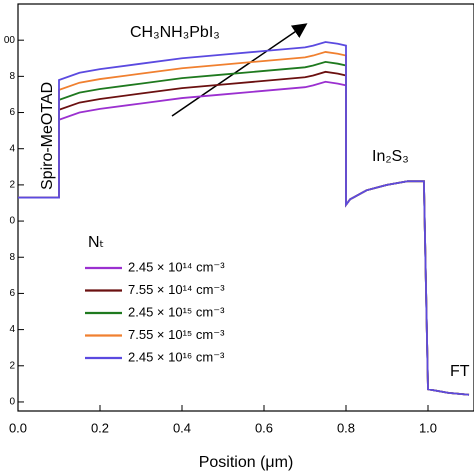 Image resolution: width=474 pixels, height=474 pixels. What do you see at coordinates (346, 427) in the screenshot?
I see `x-tick-label: 0.8` at bounding box center [346, 427].